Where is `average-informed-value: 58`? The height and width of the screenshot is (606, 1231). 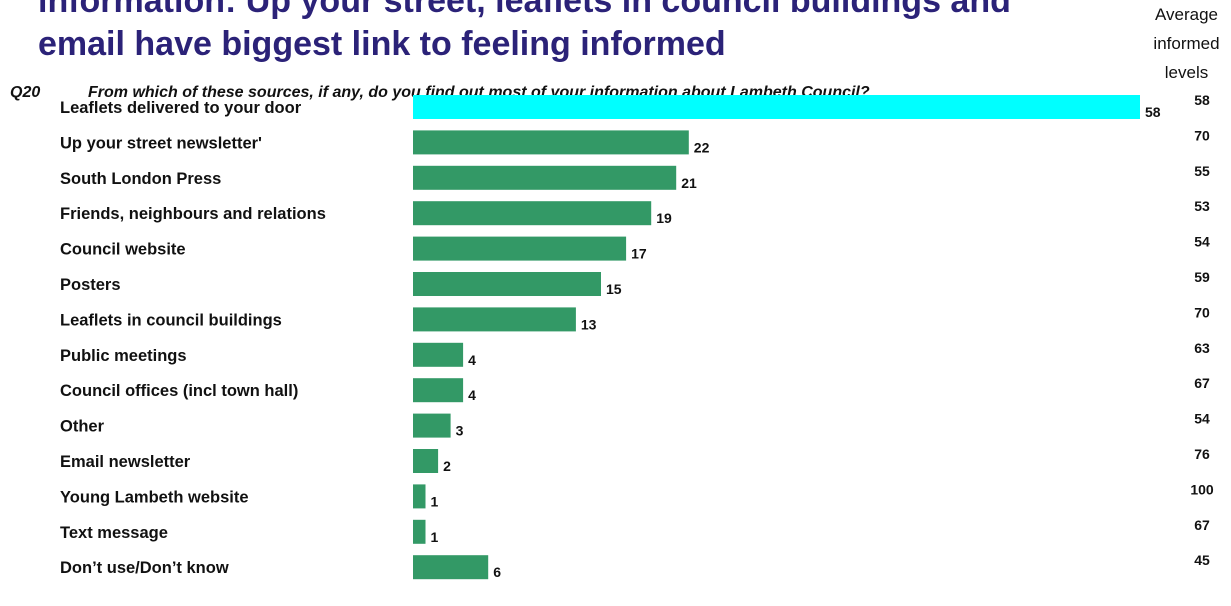 average-informed-value: 58 is located at coordinates (1202, 100).